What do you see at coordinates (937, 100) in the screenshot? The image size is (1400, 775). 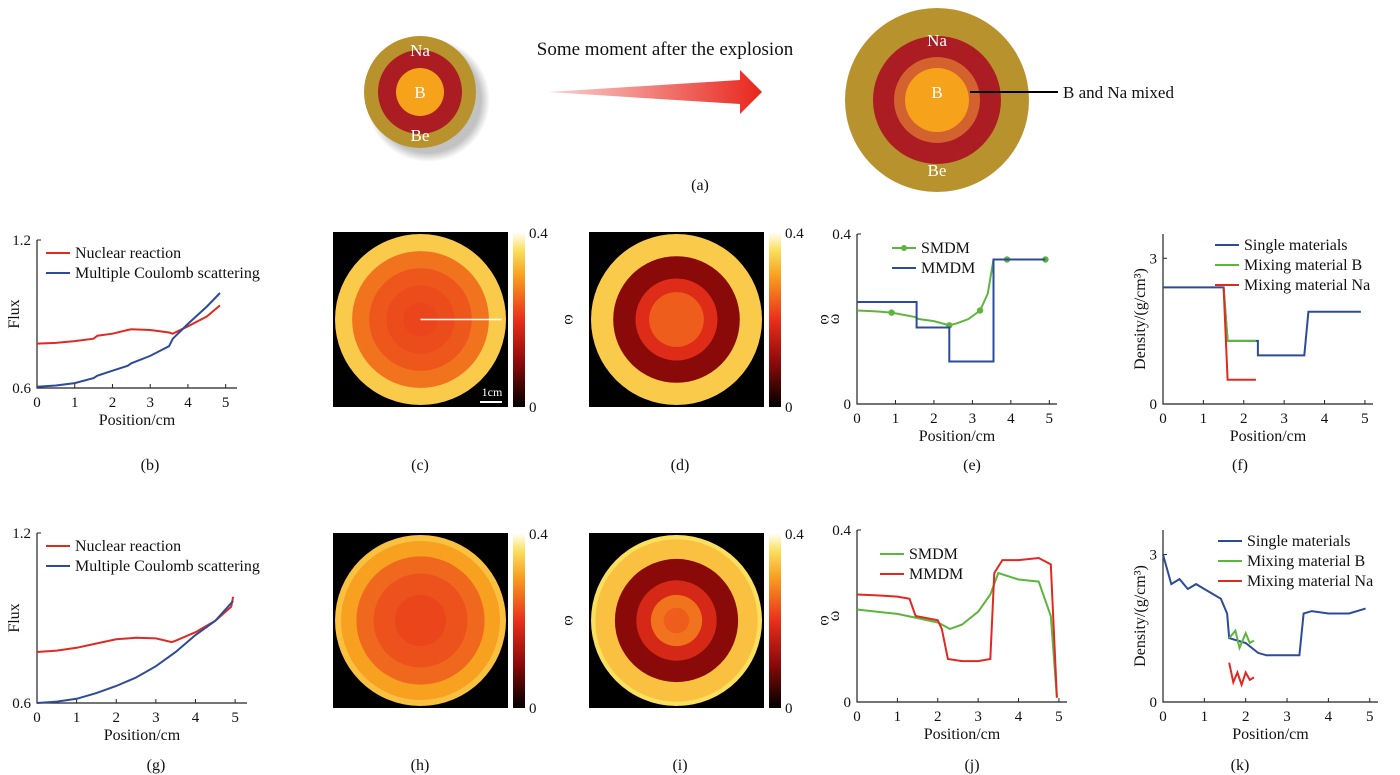 I see `right-b-core` at bounding box center [937, 100].